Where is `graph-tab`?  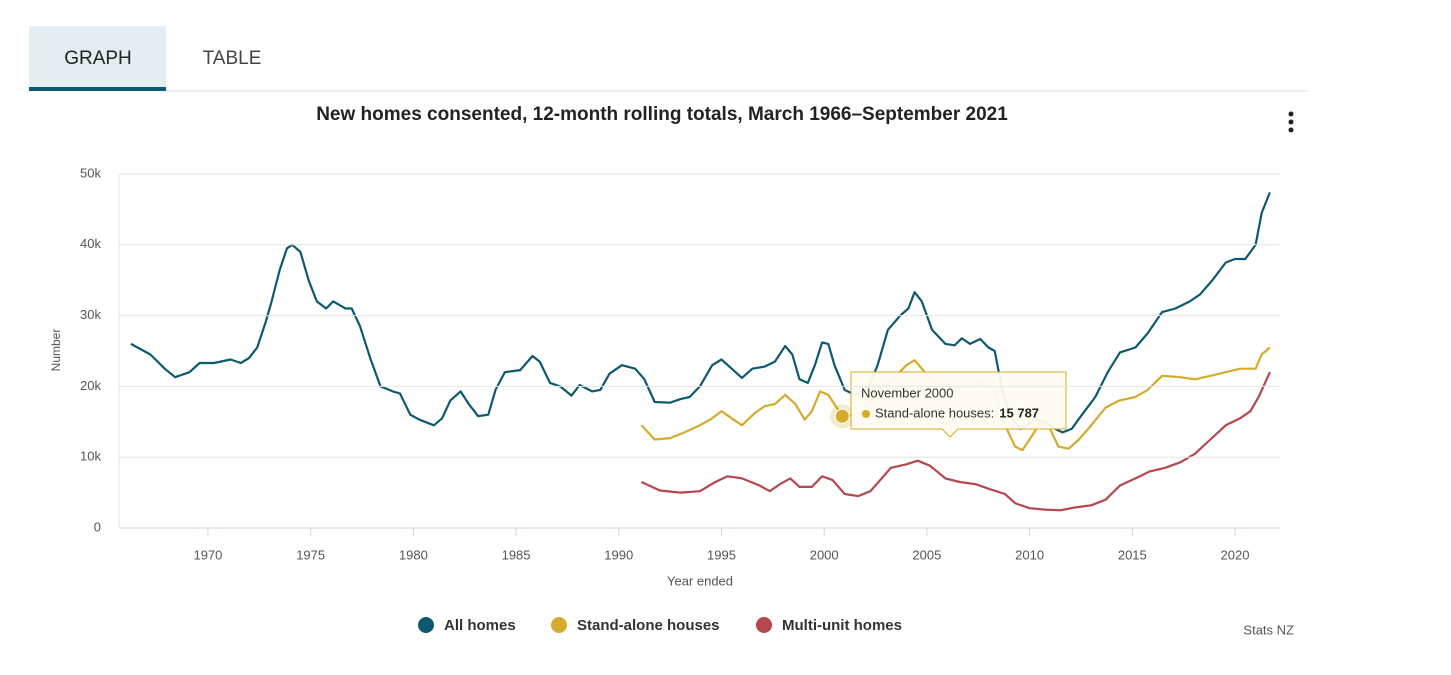 graph-tab is located at coordinates (97, 58).